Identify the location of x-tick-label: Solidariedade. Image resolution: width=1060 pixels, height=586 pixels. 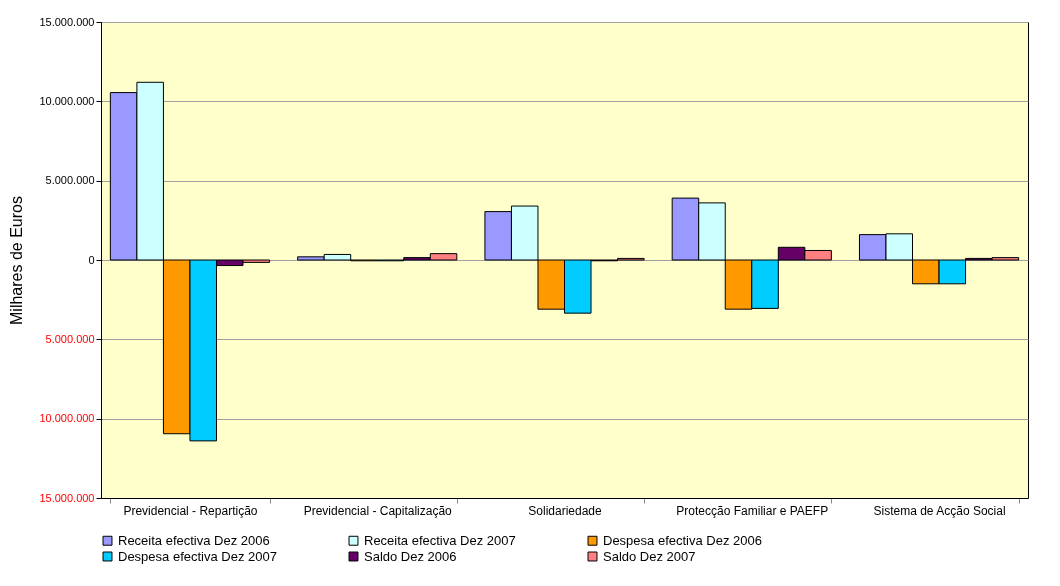
(565, 510).